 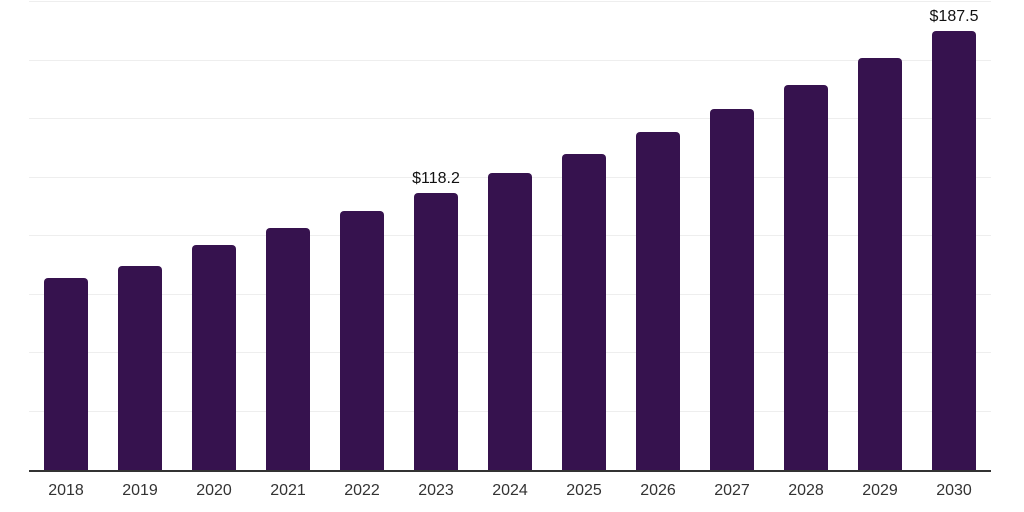 What do you see at coordinates (140, 367) in the screenshot?
I see `bar-2019` at bounding box center [140, 367].